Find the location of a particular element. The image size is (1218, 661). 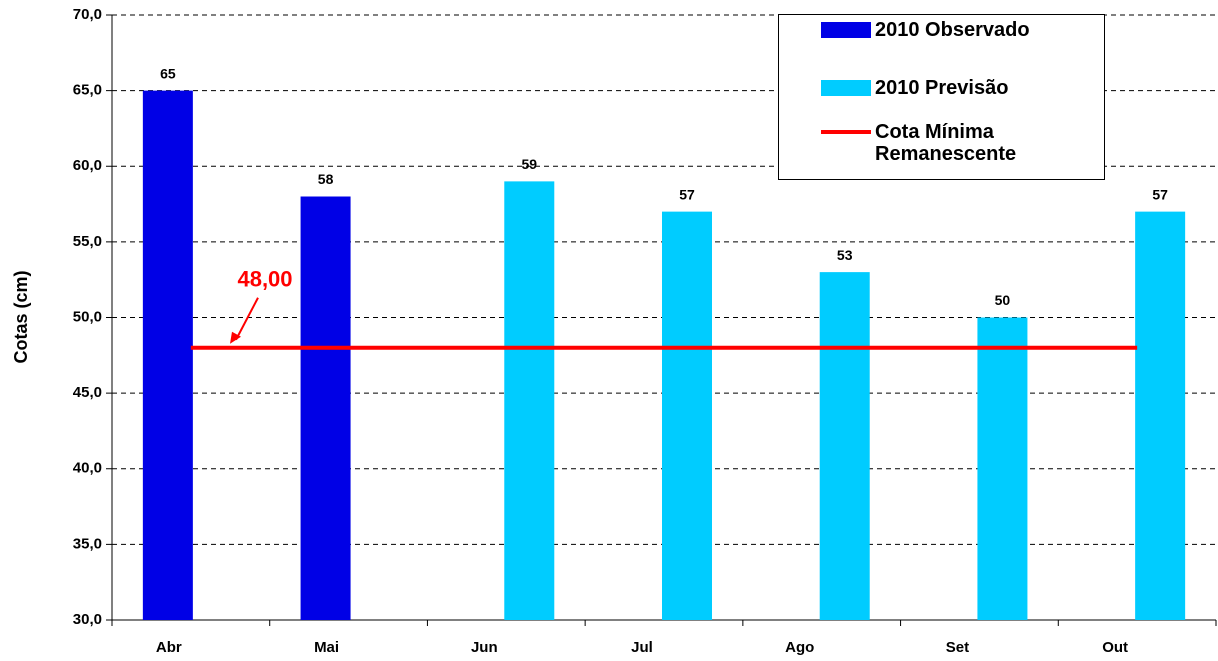

annotation: 48,00 is located at coordinates (264, 279).